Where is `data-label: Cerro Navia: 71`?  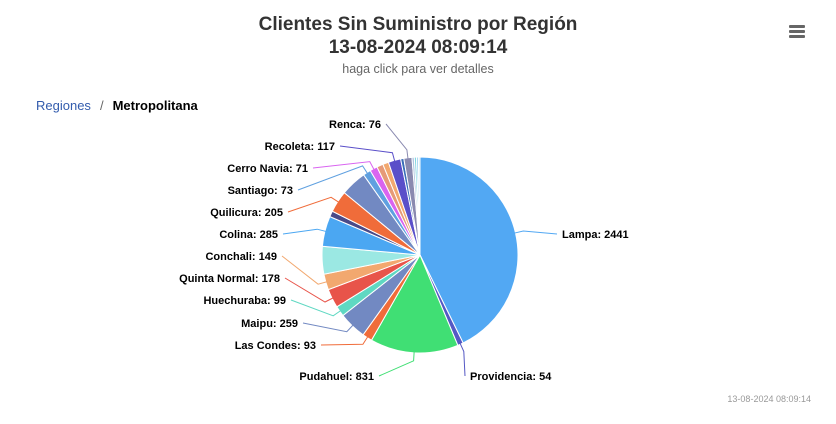 data-label: Cerro Navia: 71 is located at coordinates (267, 169).